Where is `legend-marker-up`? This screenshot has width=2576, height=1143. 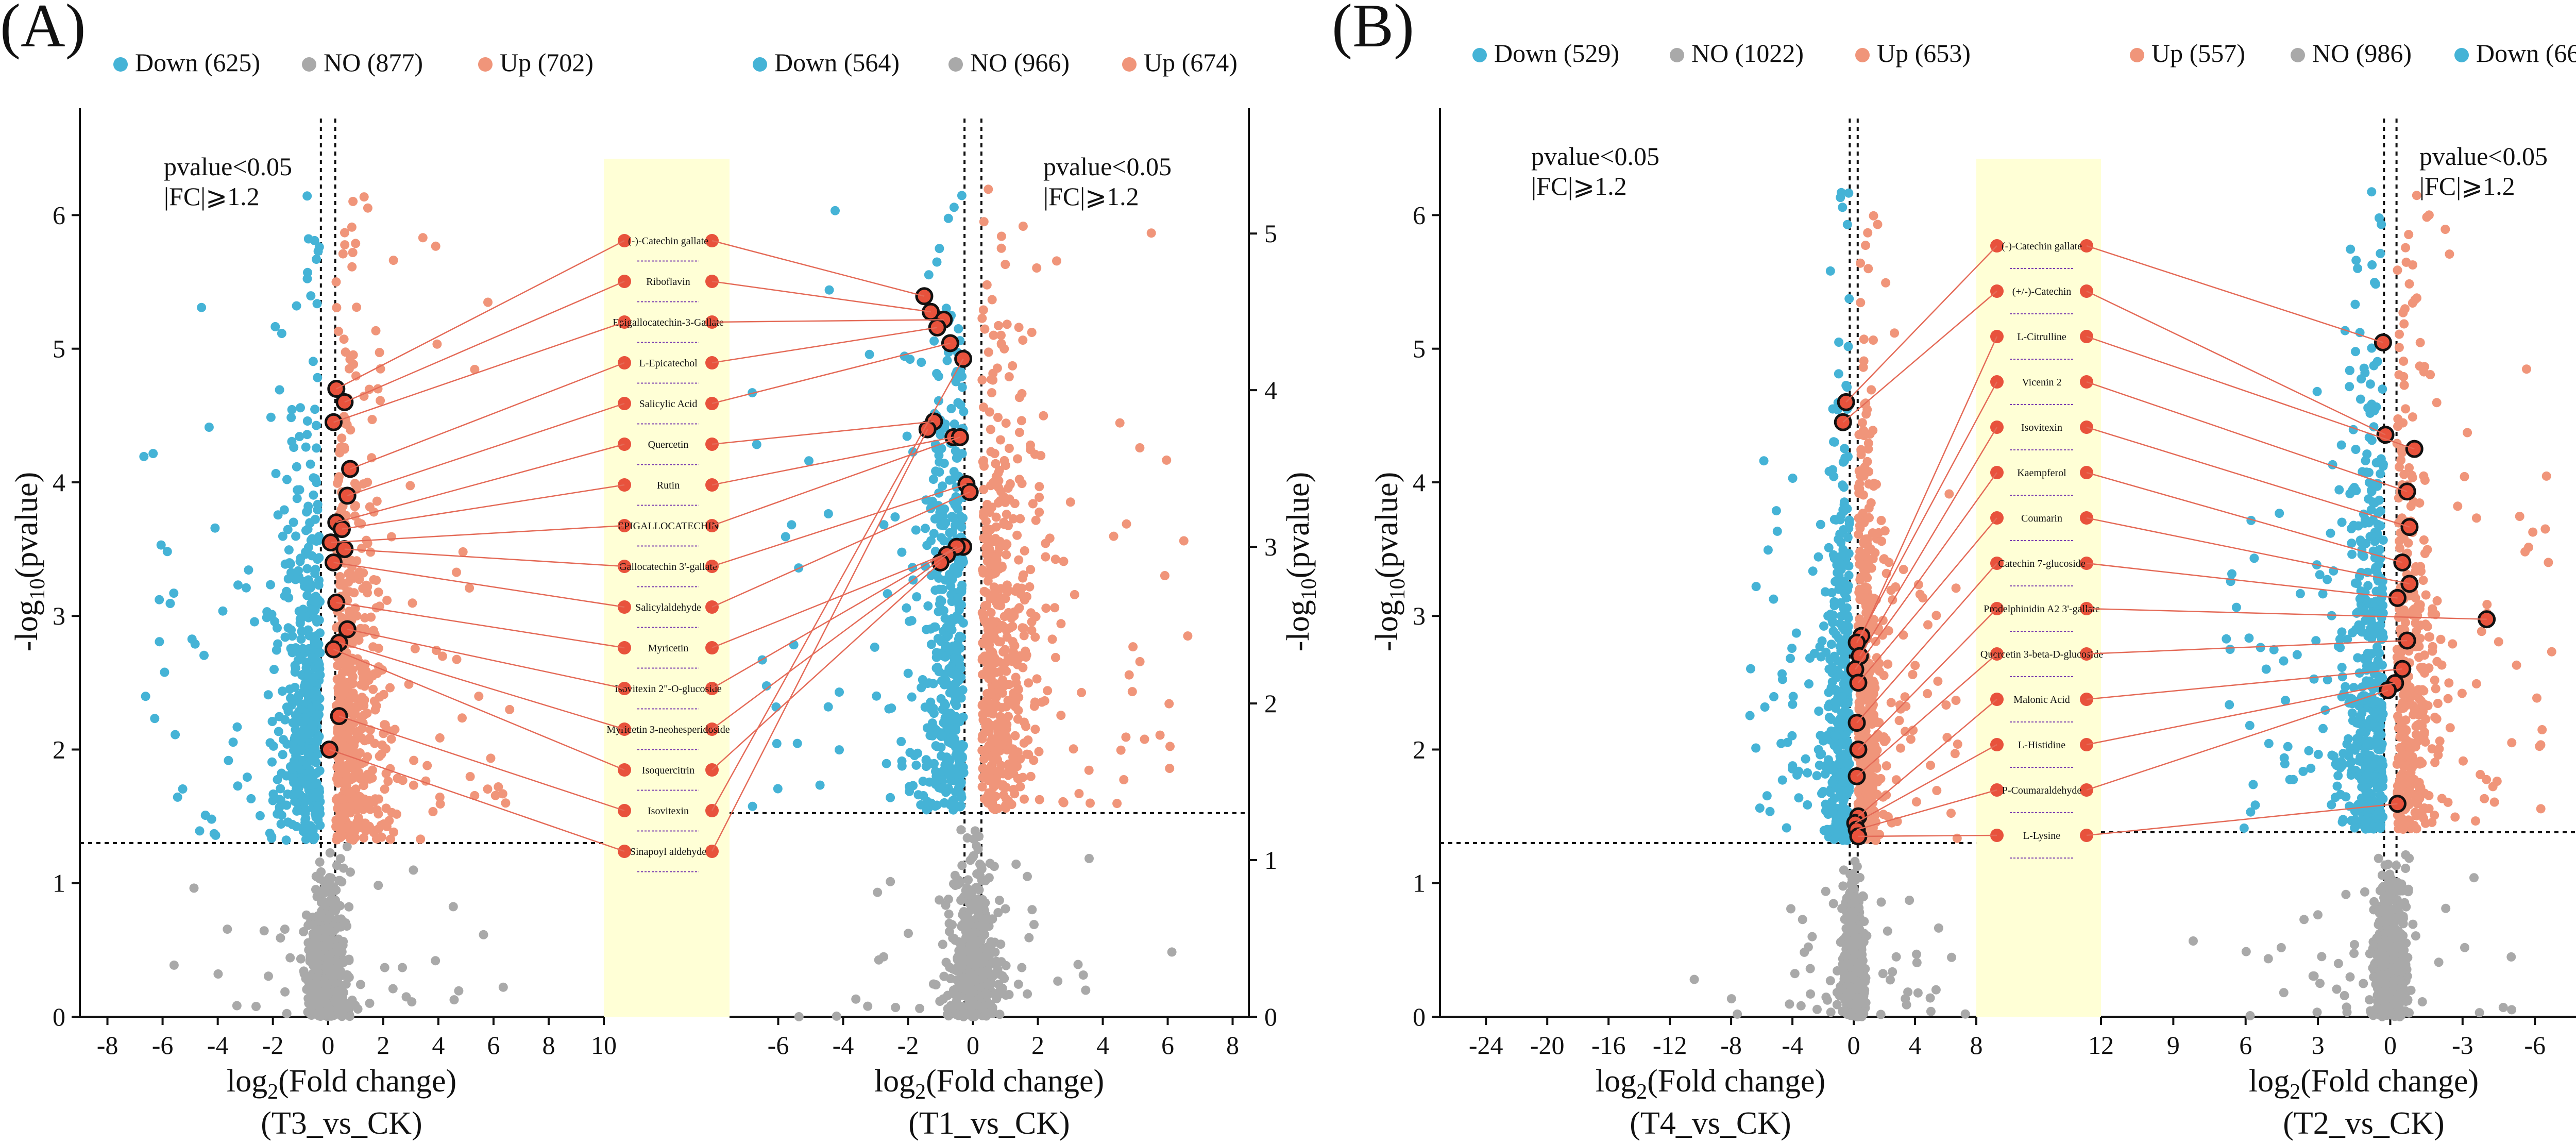
legend-marker-up is located at coordinates (1862, 55).